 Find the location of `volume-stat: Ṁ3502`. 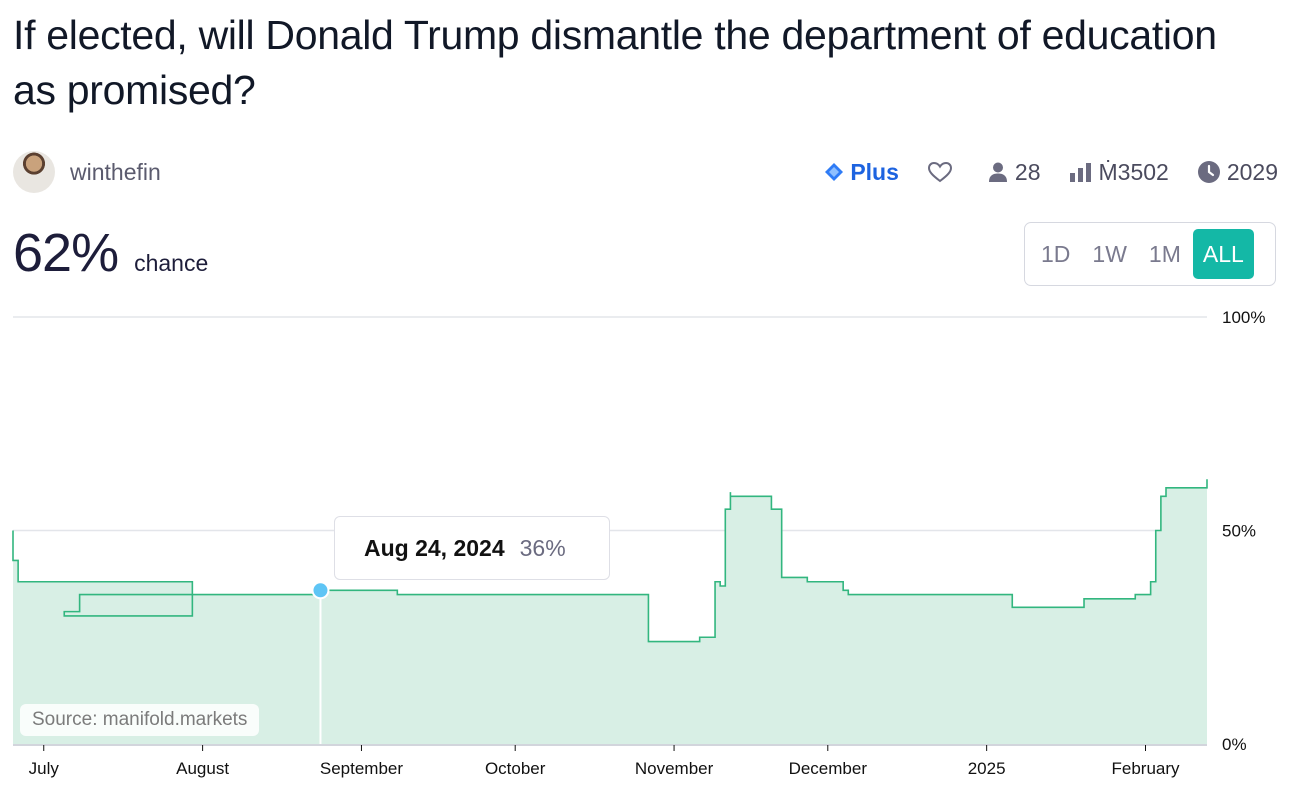

volume-stat: Ṁ3502 is located at coordinates (1119, 172).